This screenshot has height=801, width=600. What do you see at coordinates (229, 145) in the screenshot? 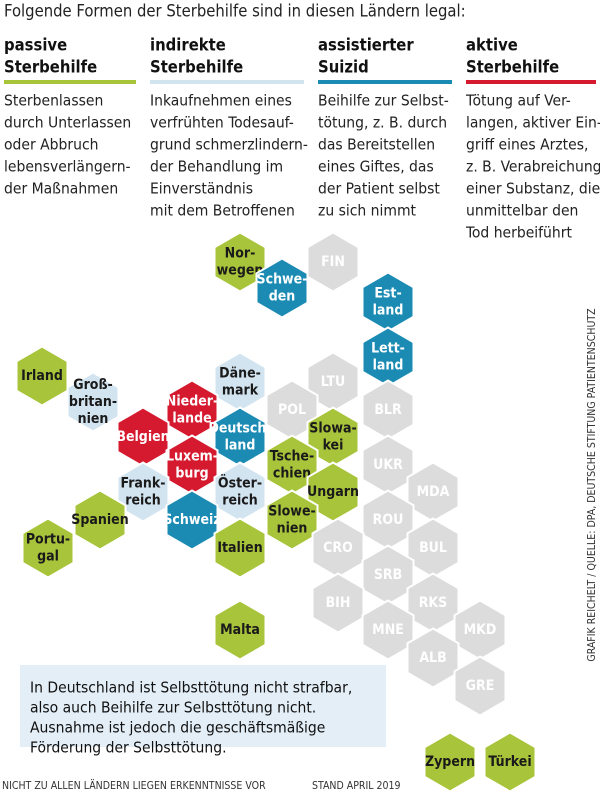
I see `column-description: grund schmerzlindern-` at bounding box center [229, 145].